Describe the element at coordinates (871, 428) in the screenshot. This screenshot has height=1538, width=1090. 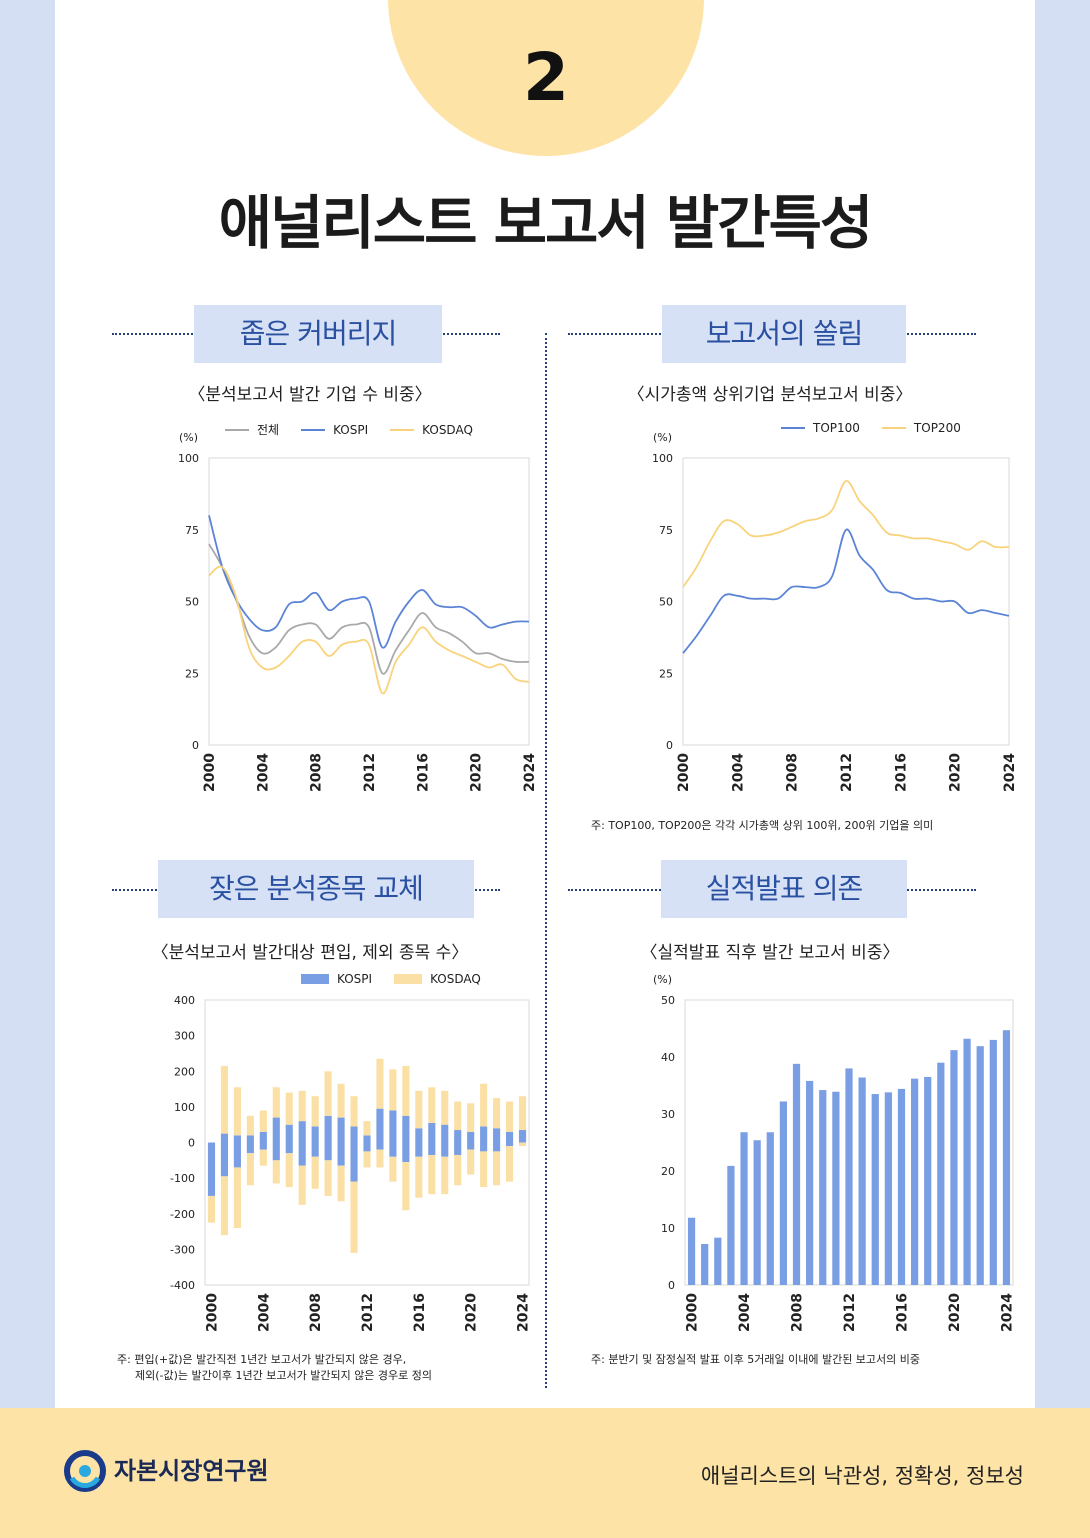
I see `chart-legend: TOP100 TOP200` at that location.